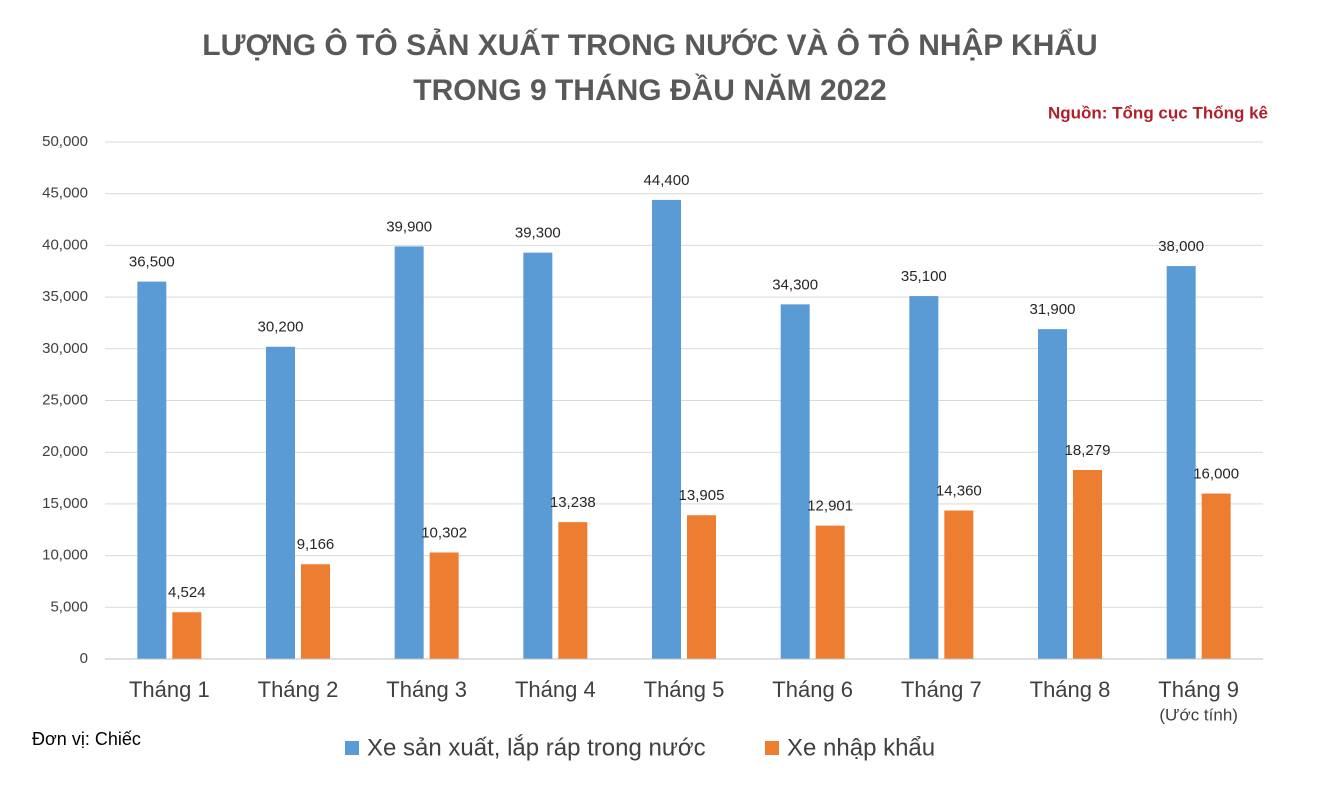 Image resolution: width=1333 pixels, height=786 pixels. I want to click on y-tick-label: 0, so click(84, 658).